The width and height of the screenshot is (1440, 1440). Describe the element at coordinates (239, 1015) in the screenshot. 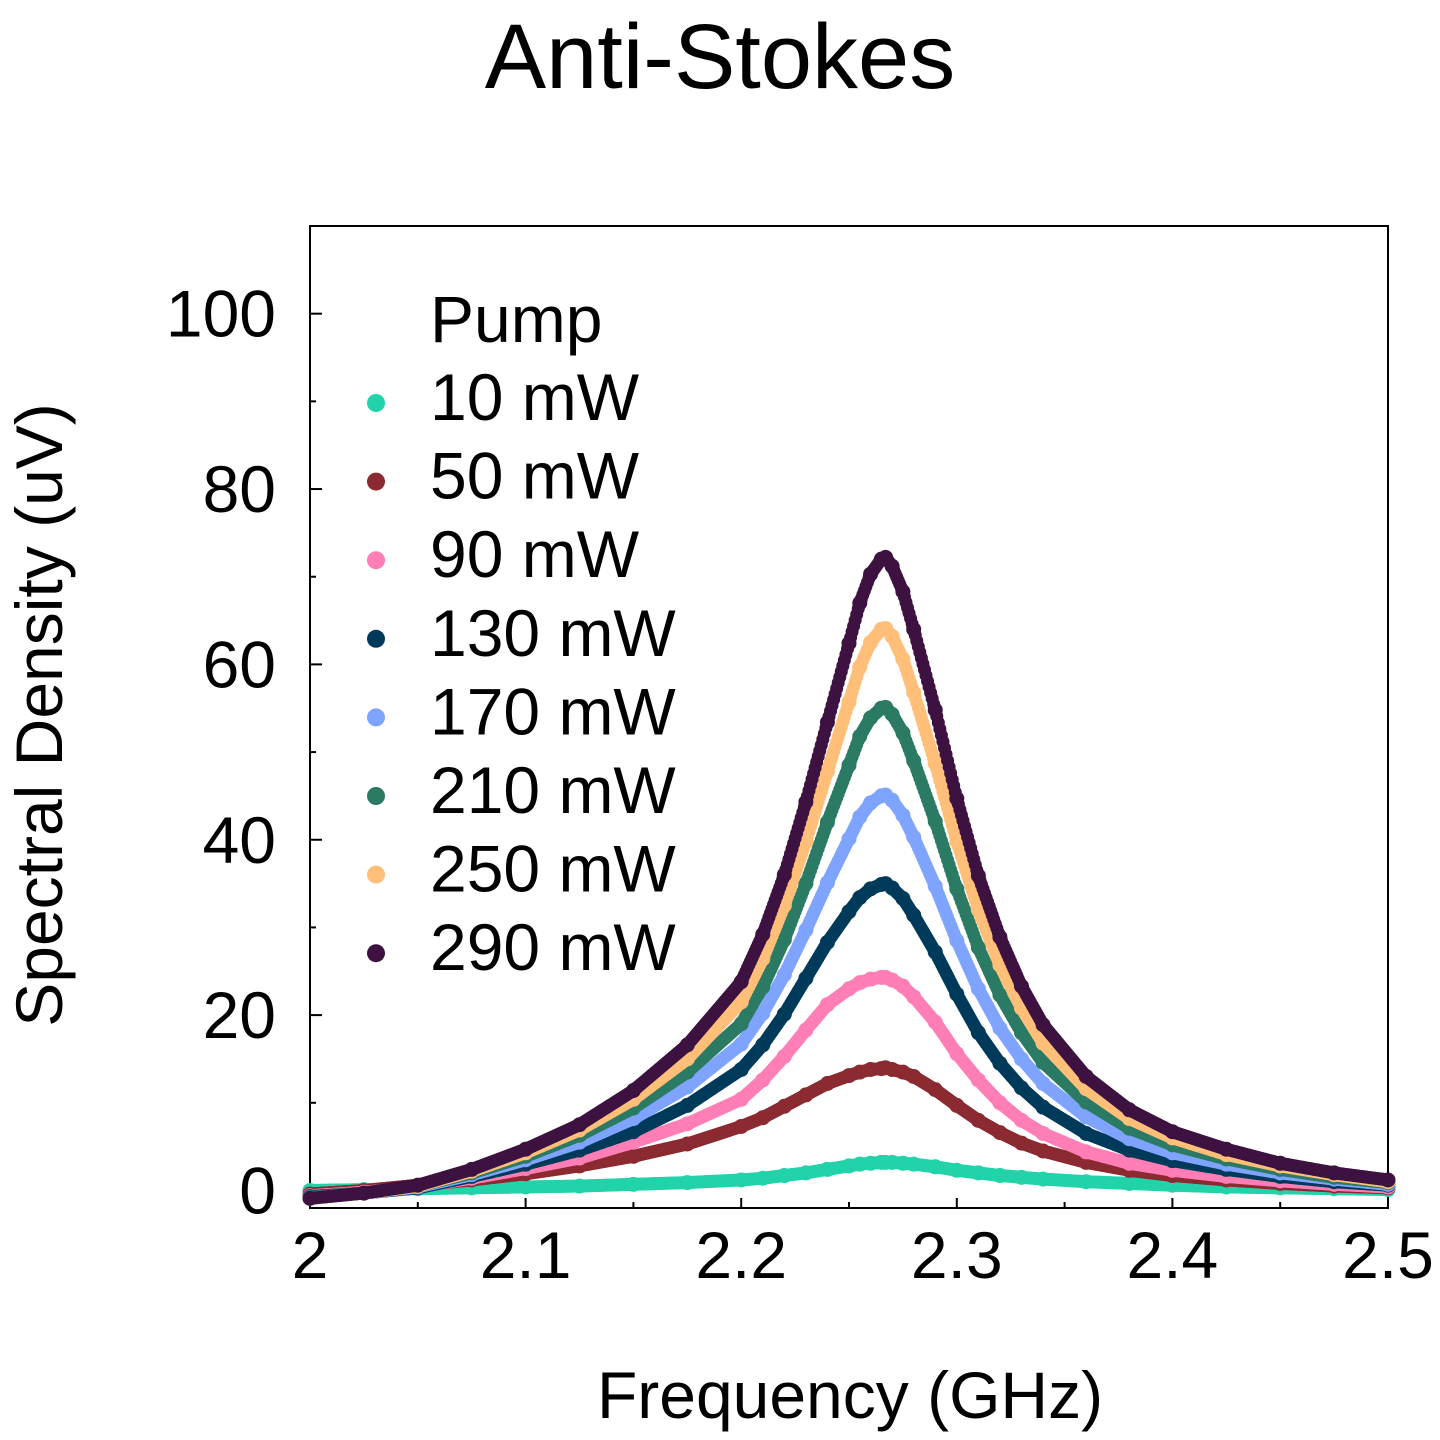

I see `y-tick-label: 20` at that location.